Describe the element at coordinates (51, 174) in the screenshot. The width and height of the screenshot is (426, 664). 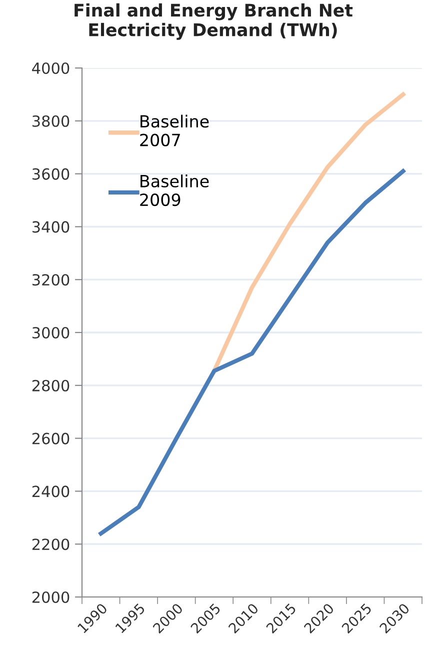
I see `y-tick-label: 3600` at that location.